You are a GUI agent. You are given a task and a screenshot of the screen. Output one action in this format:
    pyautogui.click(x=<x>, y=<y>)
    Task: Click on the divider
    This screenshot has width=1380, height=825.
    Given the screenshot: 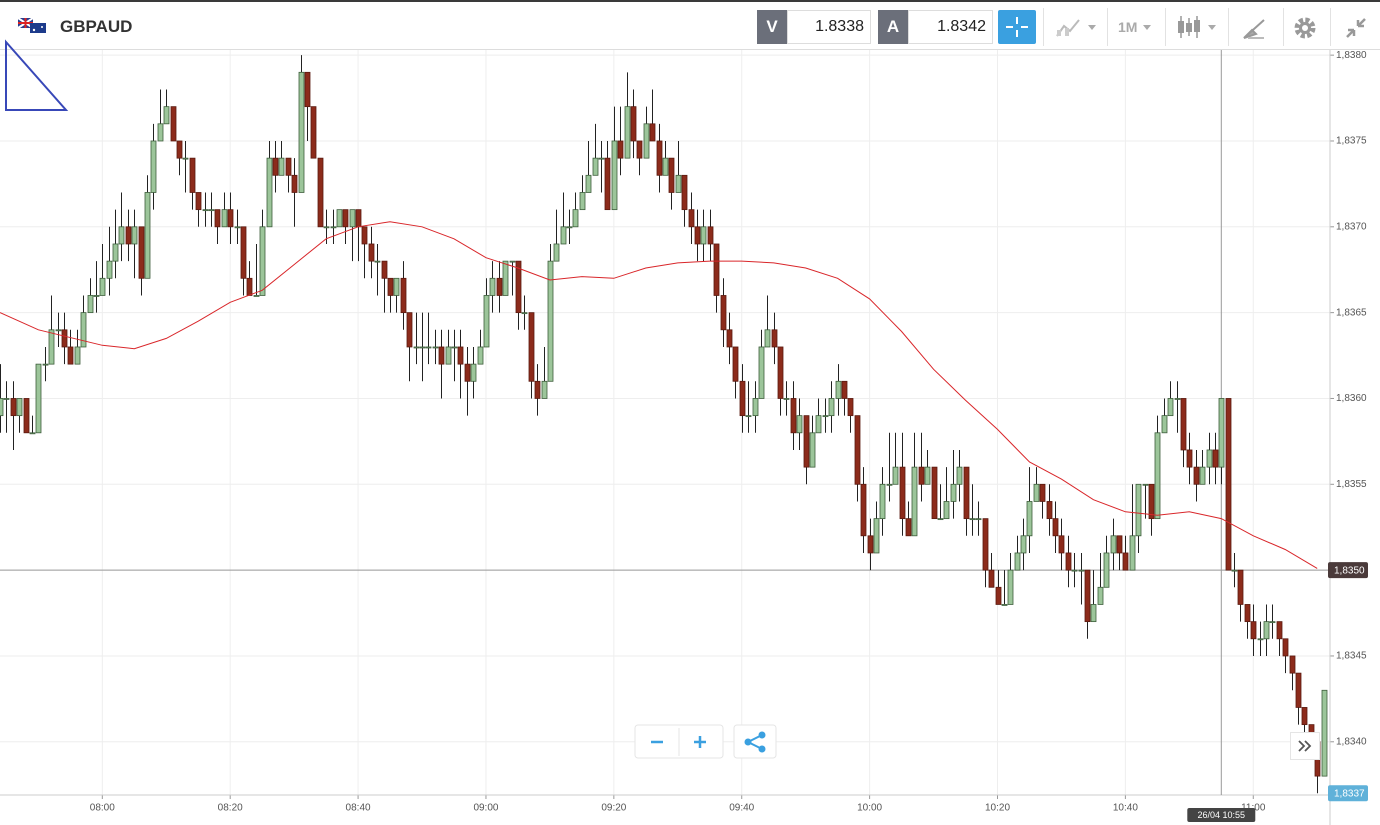 What is the action you would take?
    pyautogui.click(x=1330, y=27)
    